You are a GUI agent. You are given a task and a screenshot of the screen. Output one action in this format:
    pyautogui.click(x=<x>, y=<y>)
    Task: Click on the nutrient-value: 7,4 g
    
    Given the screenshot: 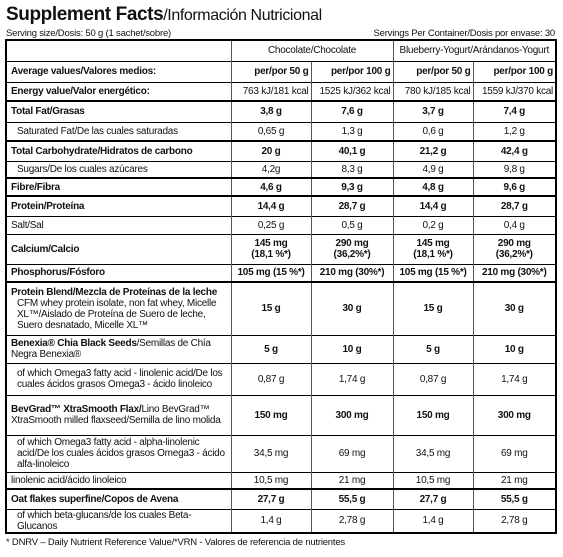 What is the action you would take?
    pyautogui.click(x=514, y=111)
    